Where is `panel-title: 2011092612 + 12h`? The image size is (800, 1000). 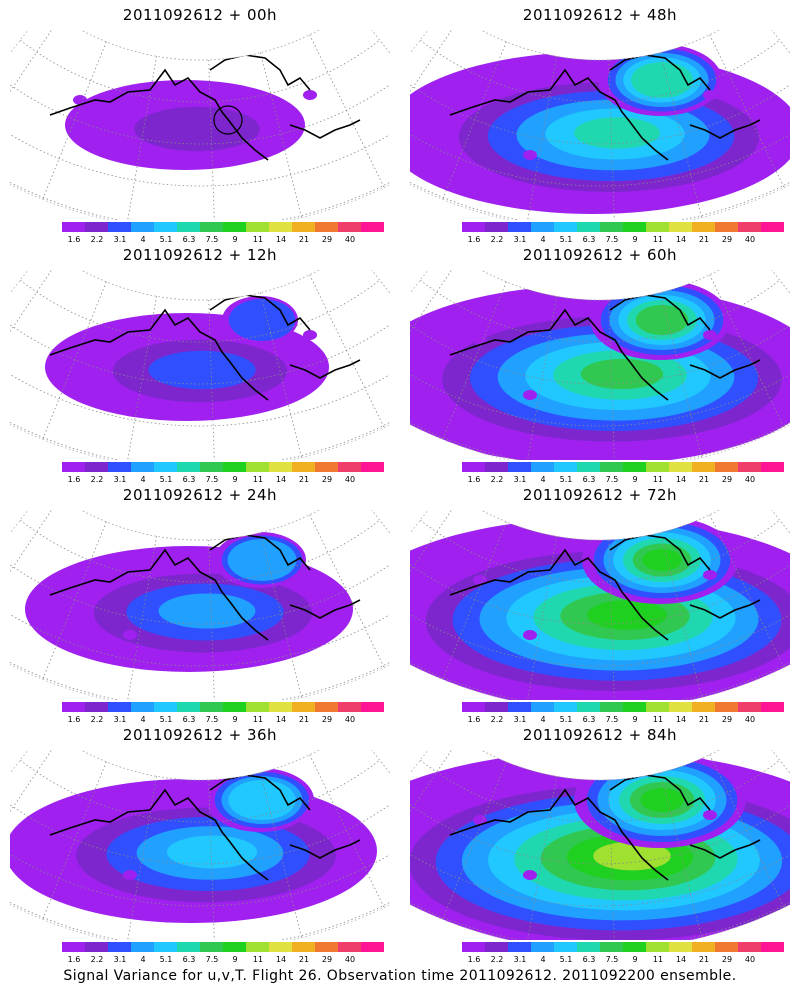
panel-title: 2011092612 + 12h is located at coordinates (200, 255).